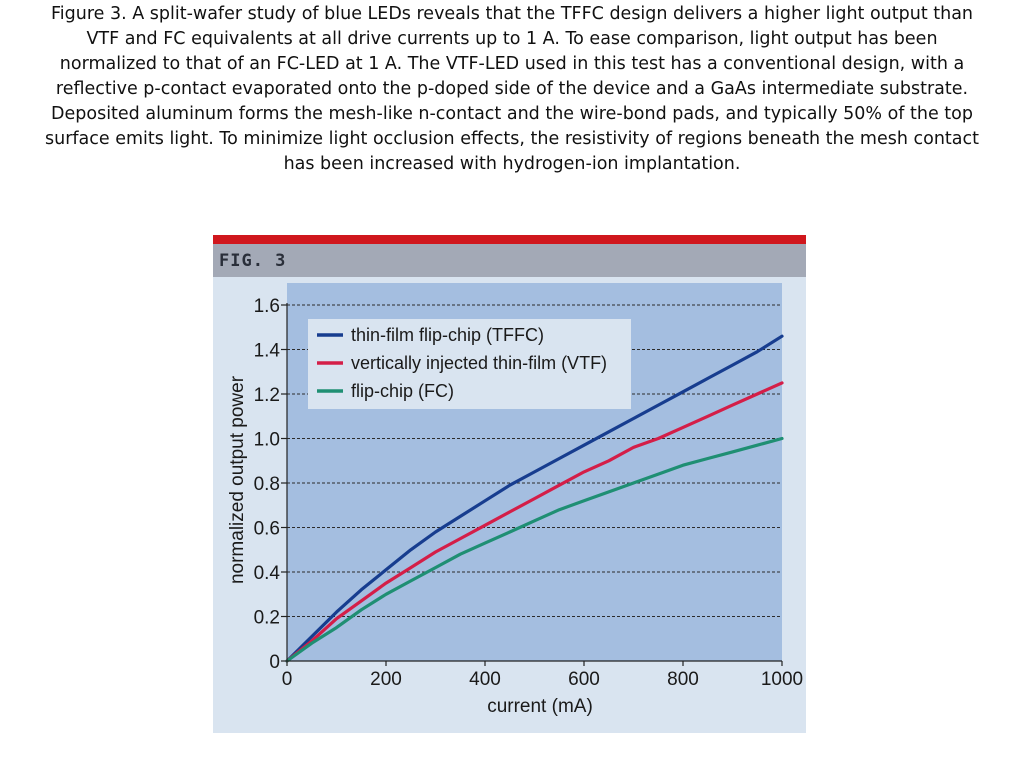 The image size is (1024, 768). What do you see at coordinates (584, 679) in the screenshot?
I see `x-tick-label: 600` at bounding box center [584, 679].